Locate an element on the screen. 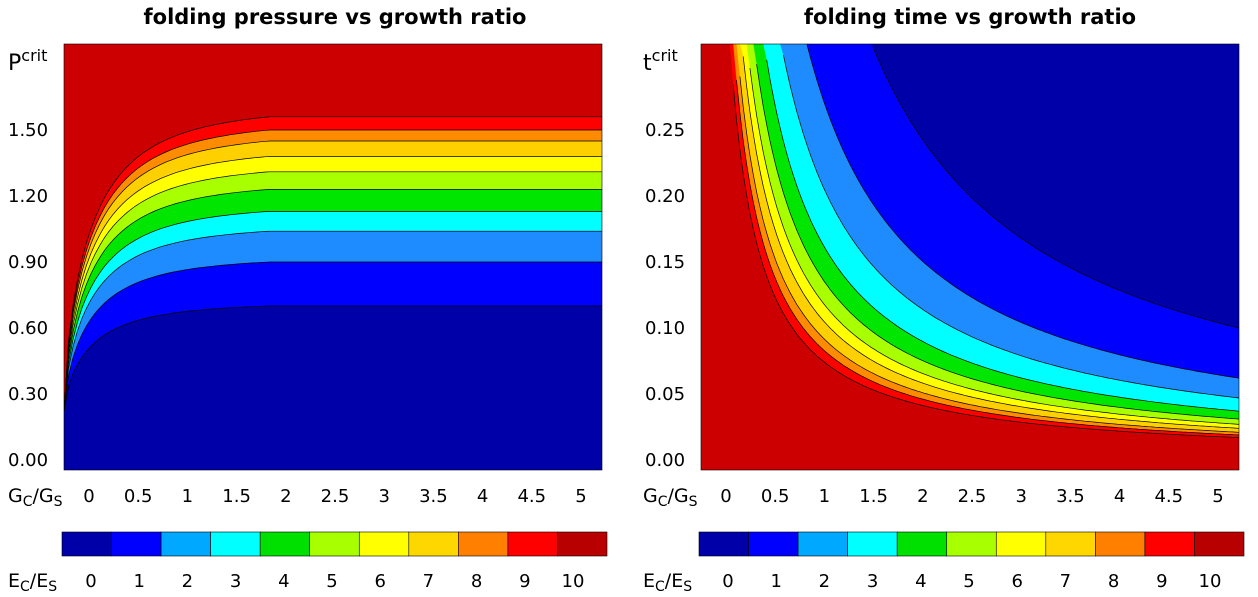 Image resolution: width=1258 pixels, height=597 pixels. pressure-x-tick-1: 0.5 is located at coordinates (138, 496).